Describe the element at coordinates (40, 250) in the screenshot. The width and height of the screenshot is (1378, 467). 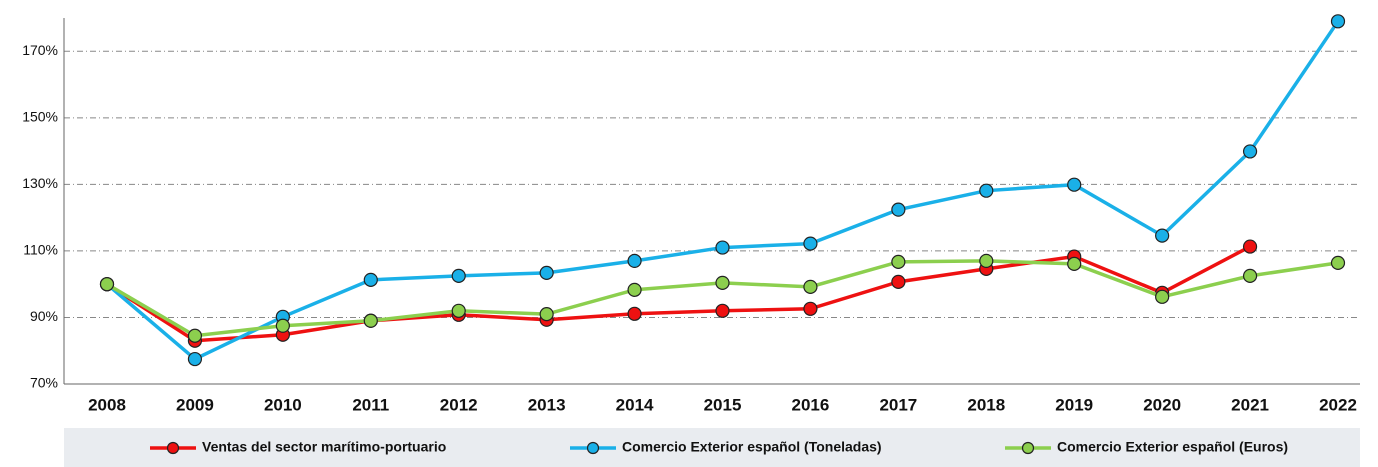
I see `y-tick-label: 110%` at that location.